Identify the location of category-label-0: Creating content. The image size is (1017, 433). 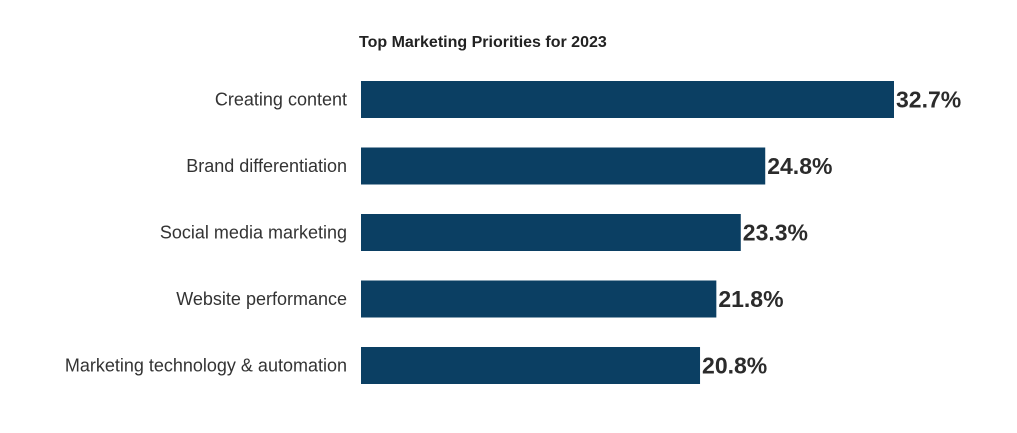
(281, 100).